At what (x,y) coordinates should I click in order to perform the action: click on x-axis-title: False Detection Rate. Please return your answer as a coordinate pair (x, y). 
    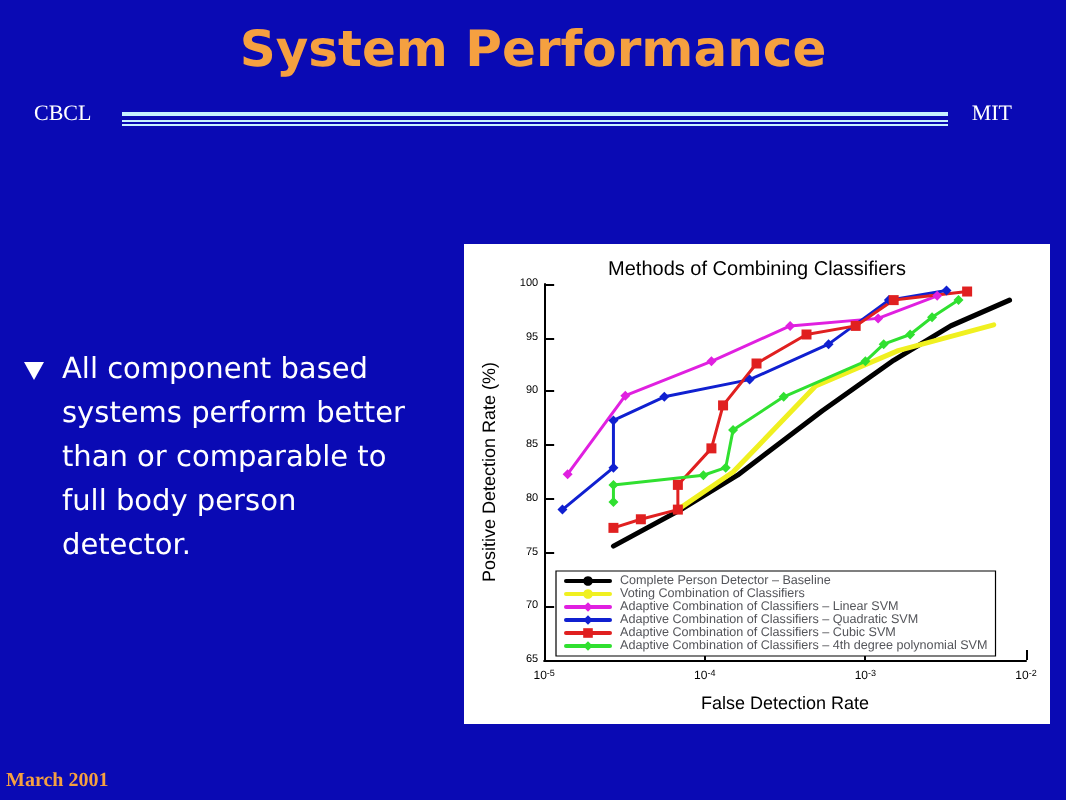
    Looking at the image, I should click on (785, 703).